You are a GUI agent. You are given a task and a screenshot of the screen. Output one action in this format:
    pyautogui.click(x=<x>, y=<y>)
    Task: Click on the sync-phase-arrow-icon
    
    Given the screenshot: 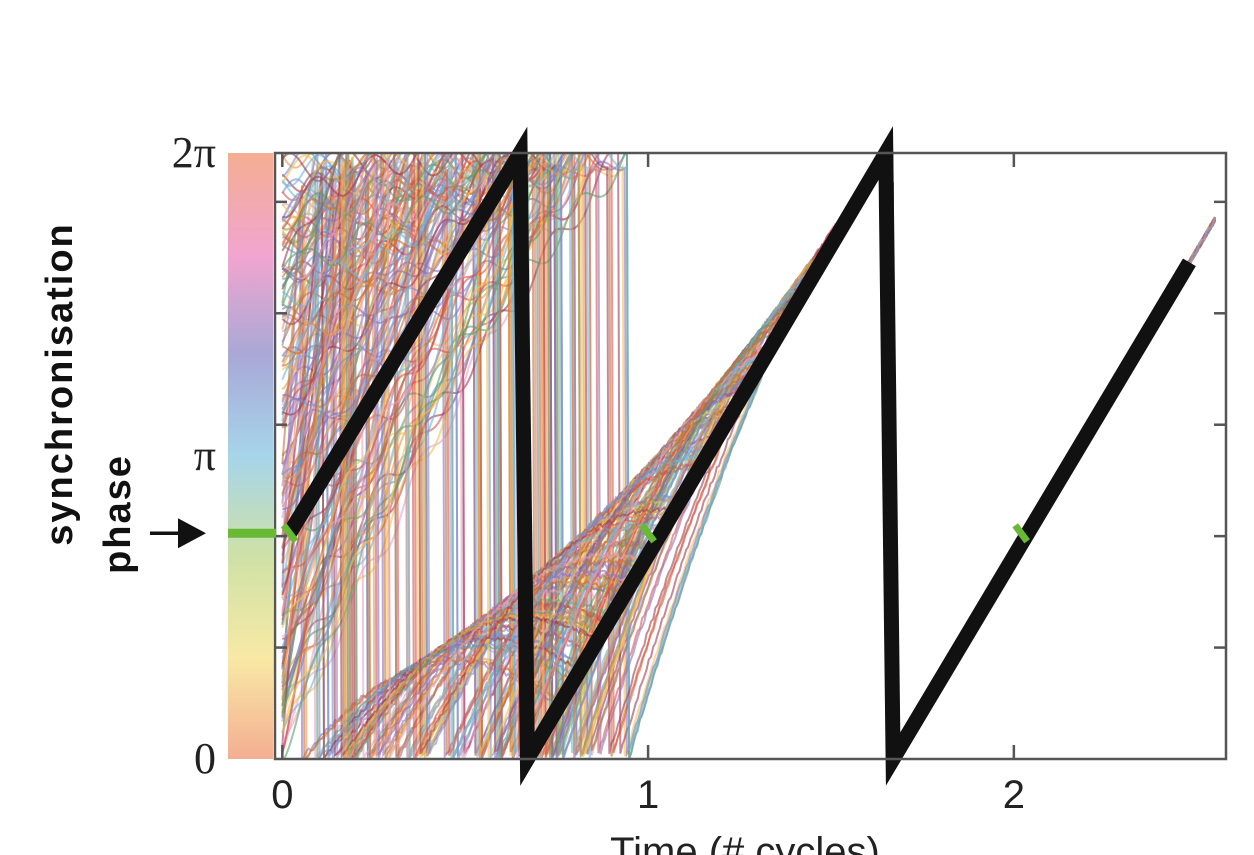 What is the action you would take?
    pyautogui.click(x=192, y=533)
    